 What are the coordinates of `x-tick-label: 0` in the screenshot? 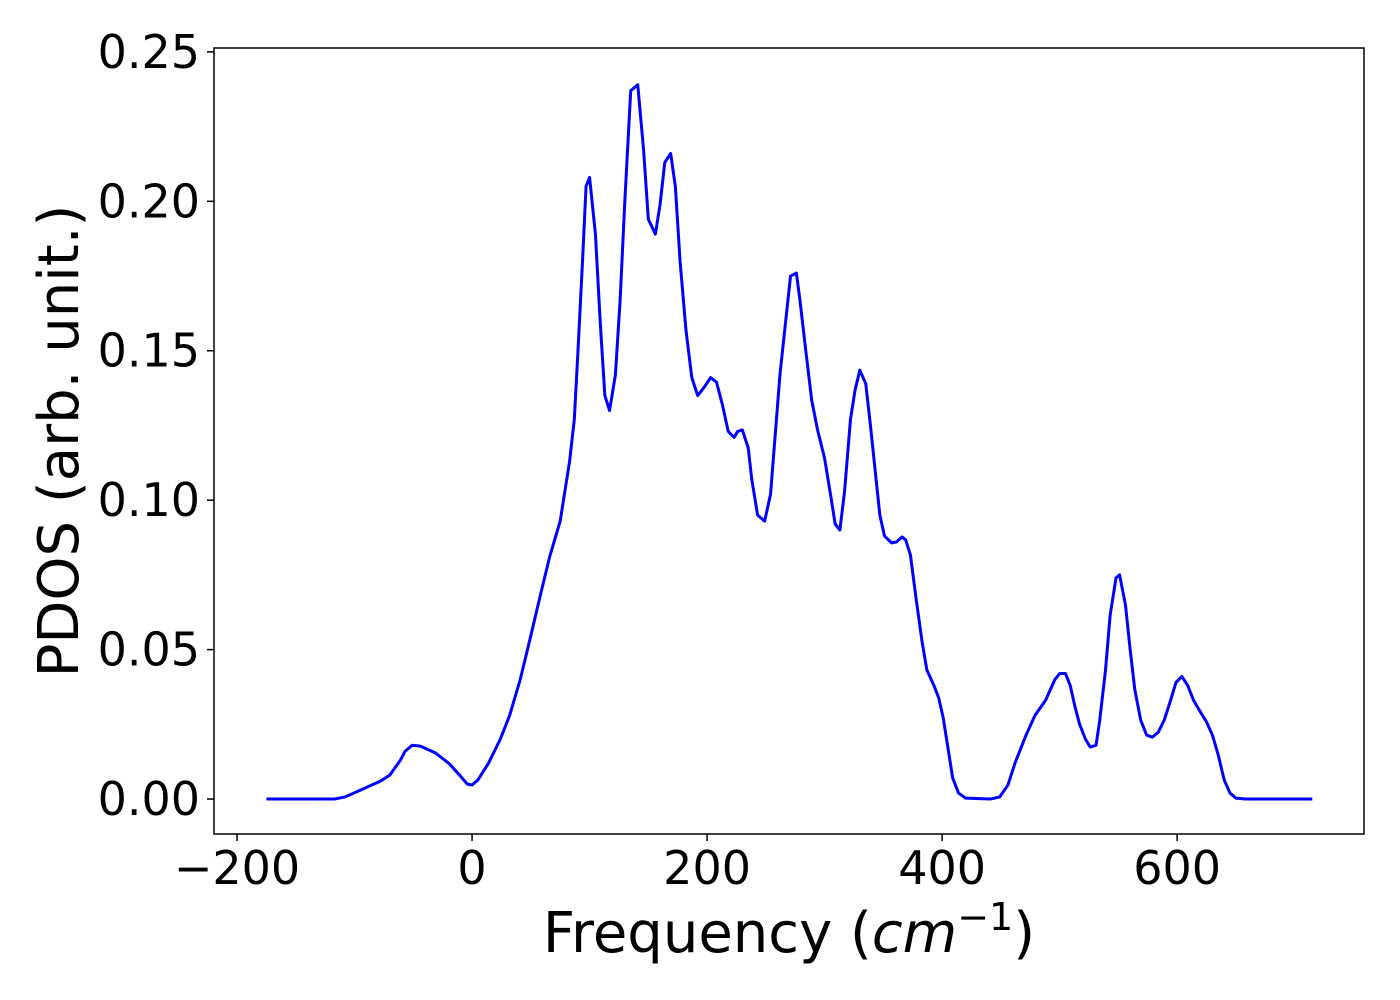 It's located at (471, 868).